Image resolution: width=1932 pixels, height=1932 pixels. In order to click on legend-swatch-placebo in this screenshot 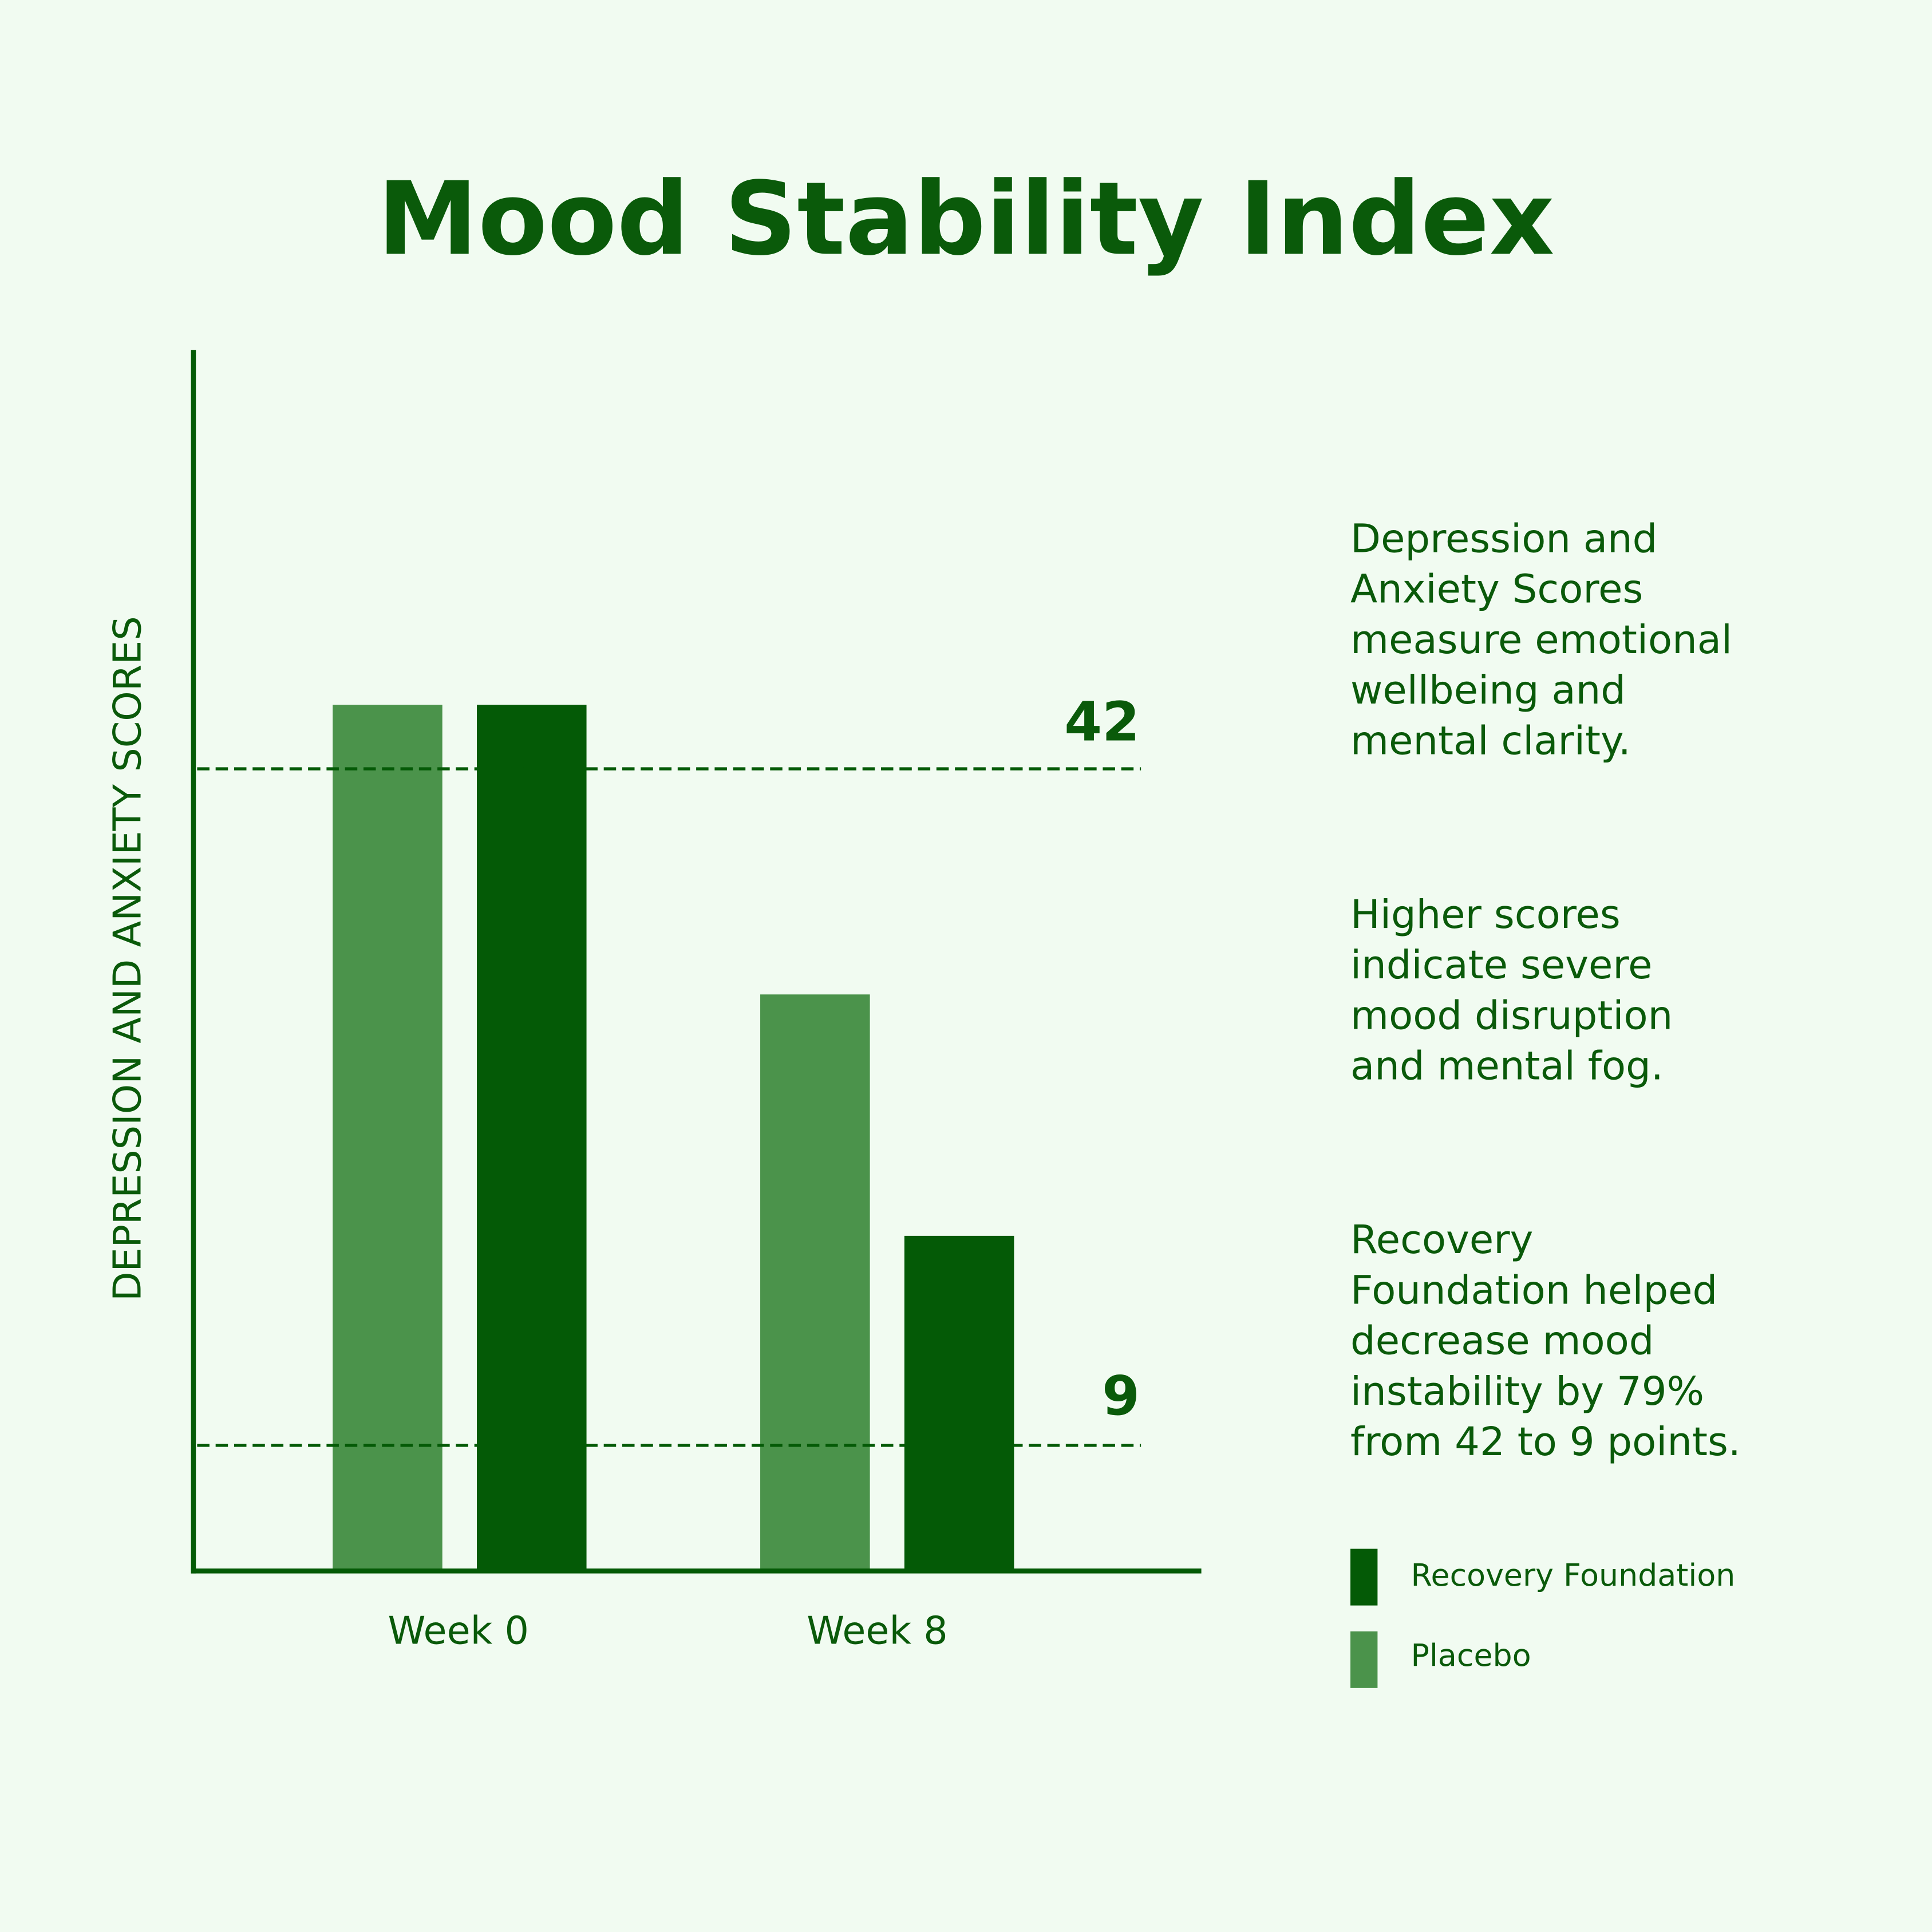, I will do `click(1364, 1659)`.